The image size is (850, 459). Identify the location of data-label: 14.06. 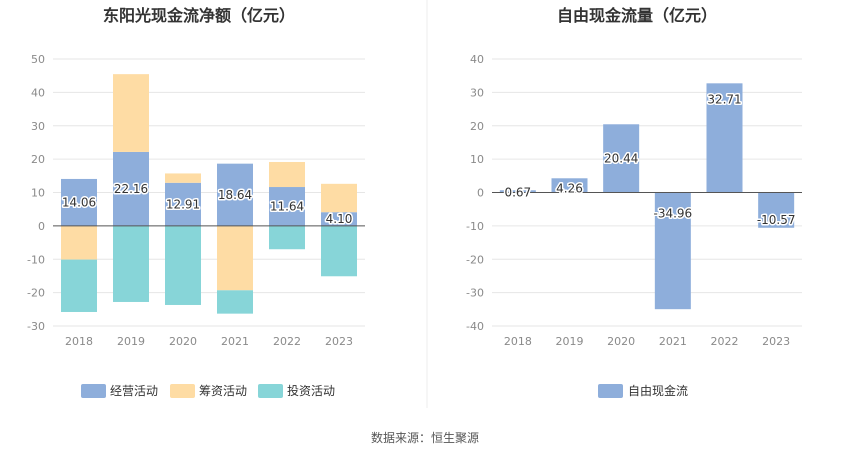
(79, 202).